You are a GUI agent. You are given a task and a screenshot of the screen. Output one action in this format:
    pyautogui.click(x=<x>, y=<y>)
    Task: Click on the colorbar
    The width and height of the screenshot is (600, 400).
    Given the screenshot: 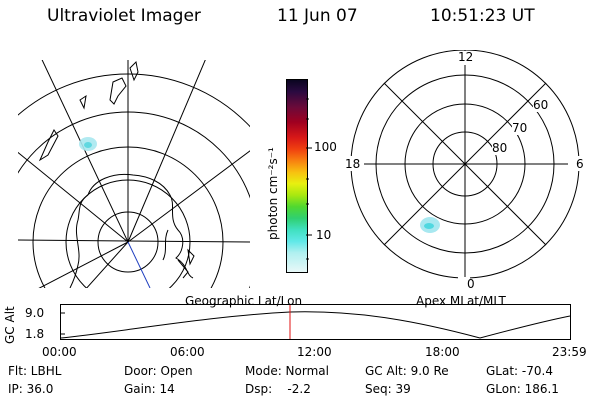 What is the action you would take?
    pyautogui.click(x=297, y=176)
    